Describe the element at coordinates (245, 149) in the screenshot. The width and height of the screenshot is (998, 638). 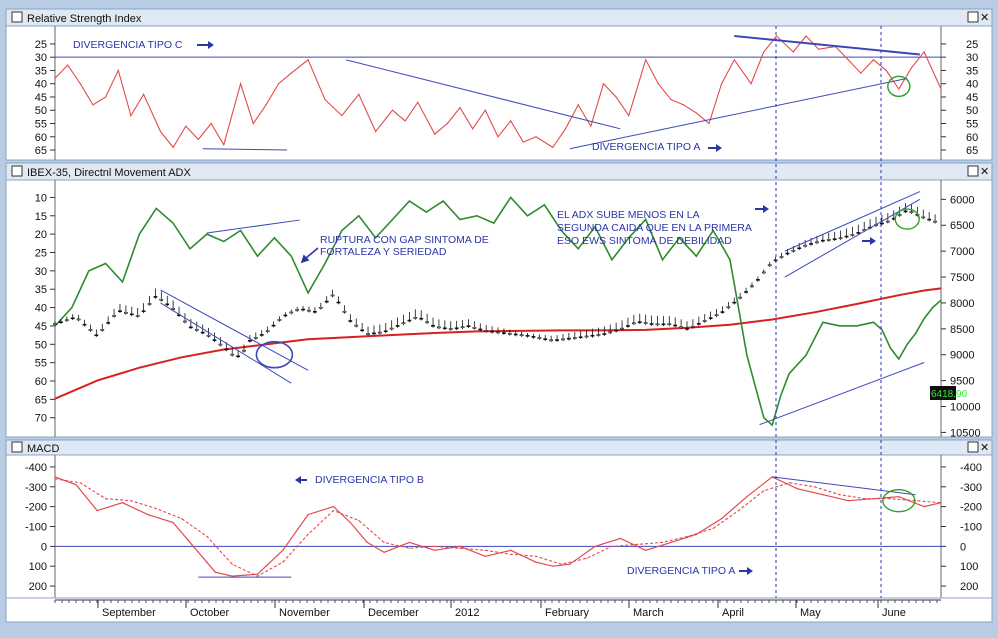
I see `rsi-trend-line` at that location.